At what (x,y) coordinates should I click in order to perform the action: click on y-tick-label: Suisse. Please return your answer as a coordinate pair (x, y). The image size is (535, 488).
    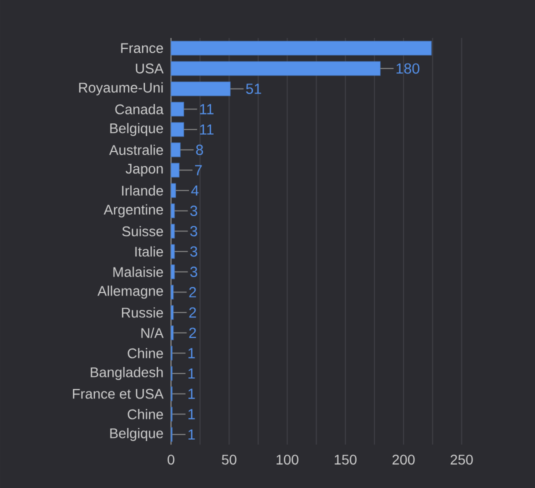
    Looking at the image, I should click on (142, 231).